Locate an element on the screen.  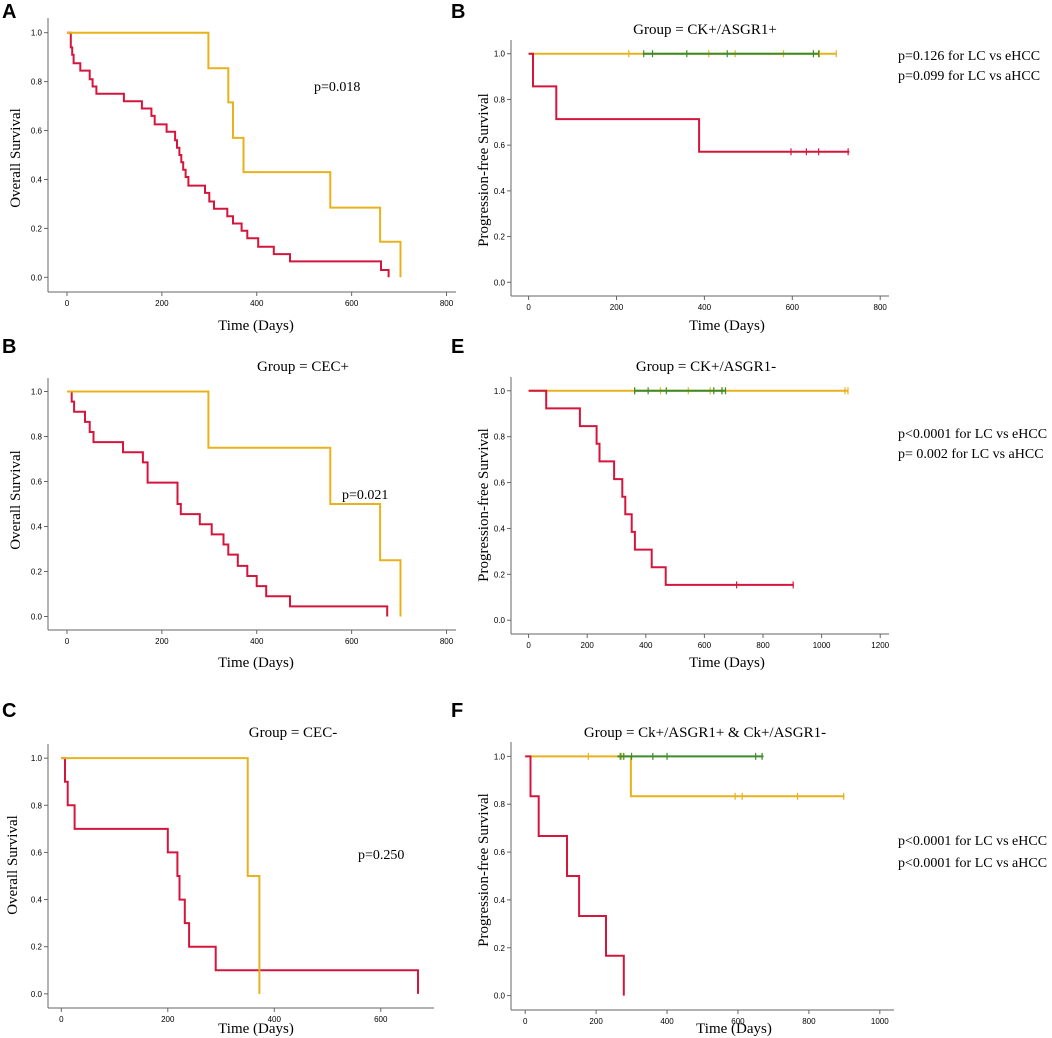
x-tick-label: 1200 is located at coordinates (880, 645).